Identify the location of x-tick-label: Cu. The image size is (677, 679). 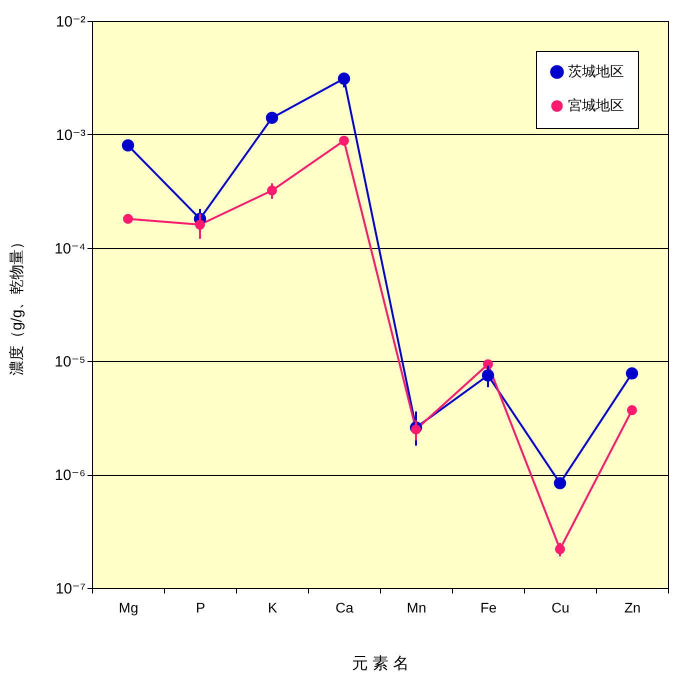
(561, 608).